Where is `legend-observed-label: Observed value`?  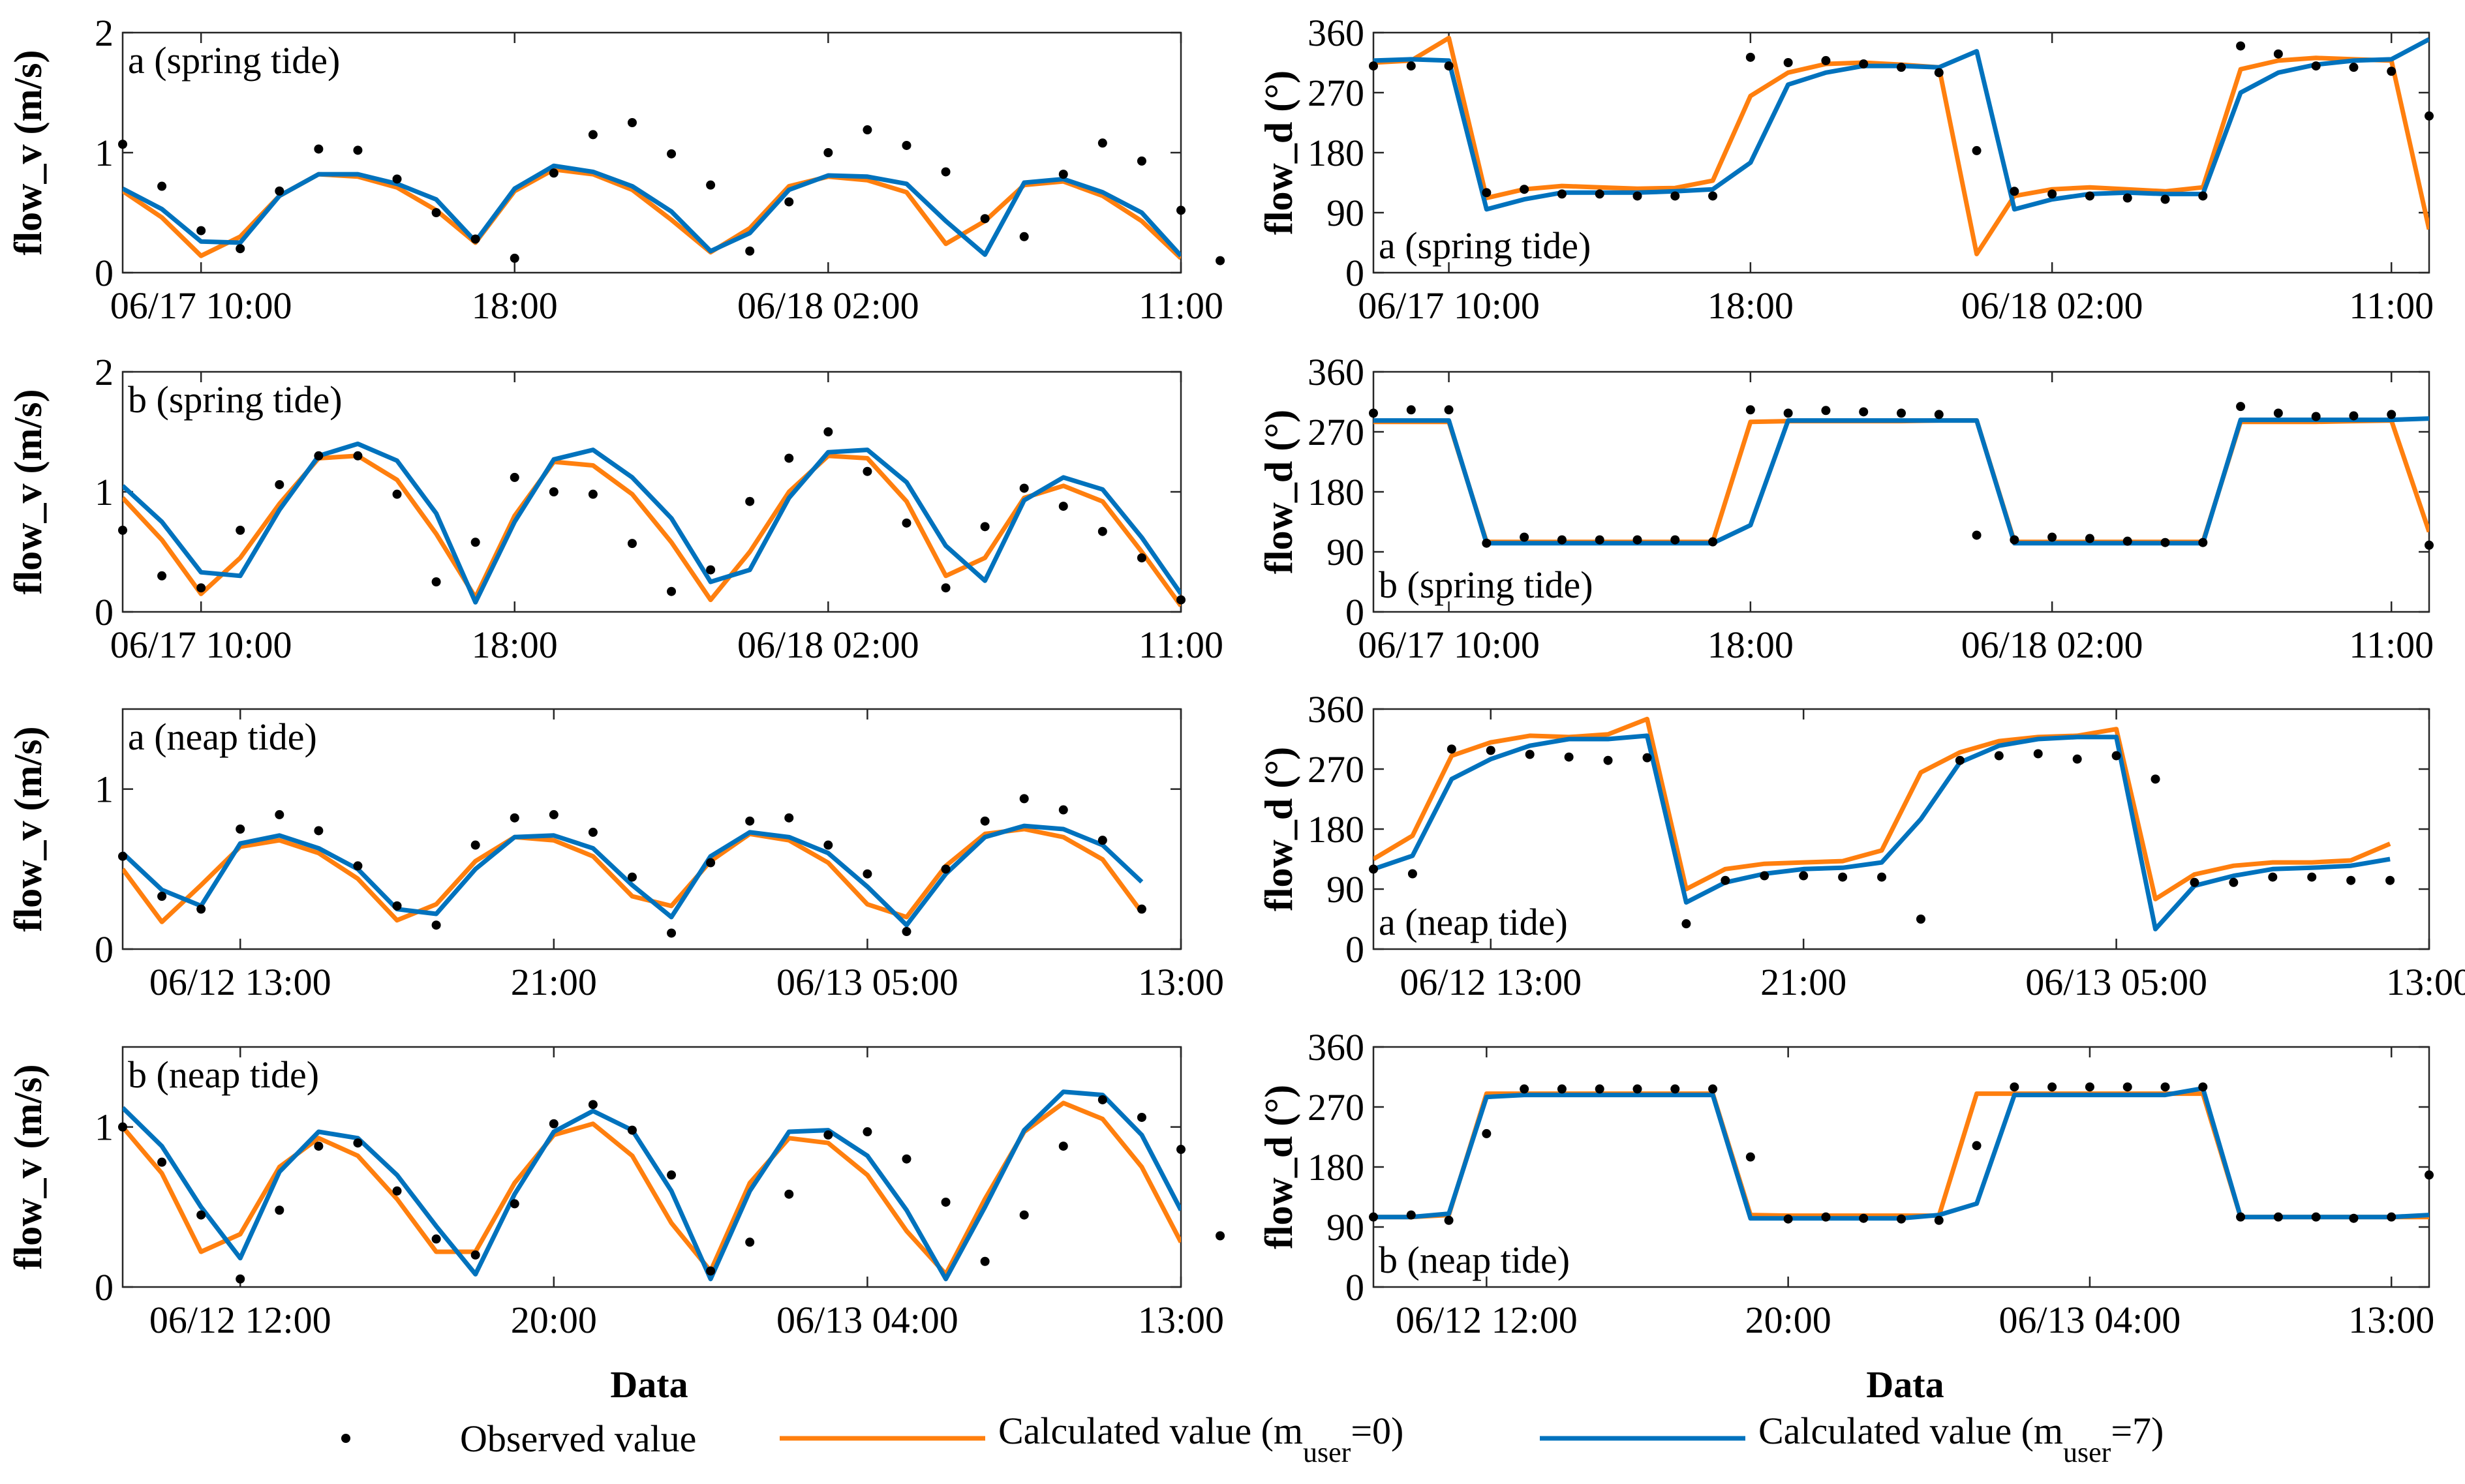
legend-observed-label: Observed value is located at coordinates (578, 1438).